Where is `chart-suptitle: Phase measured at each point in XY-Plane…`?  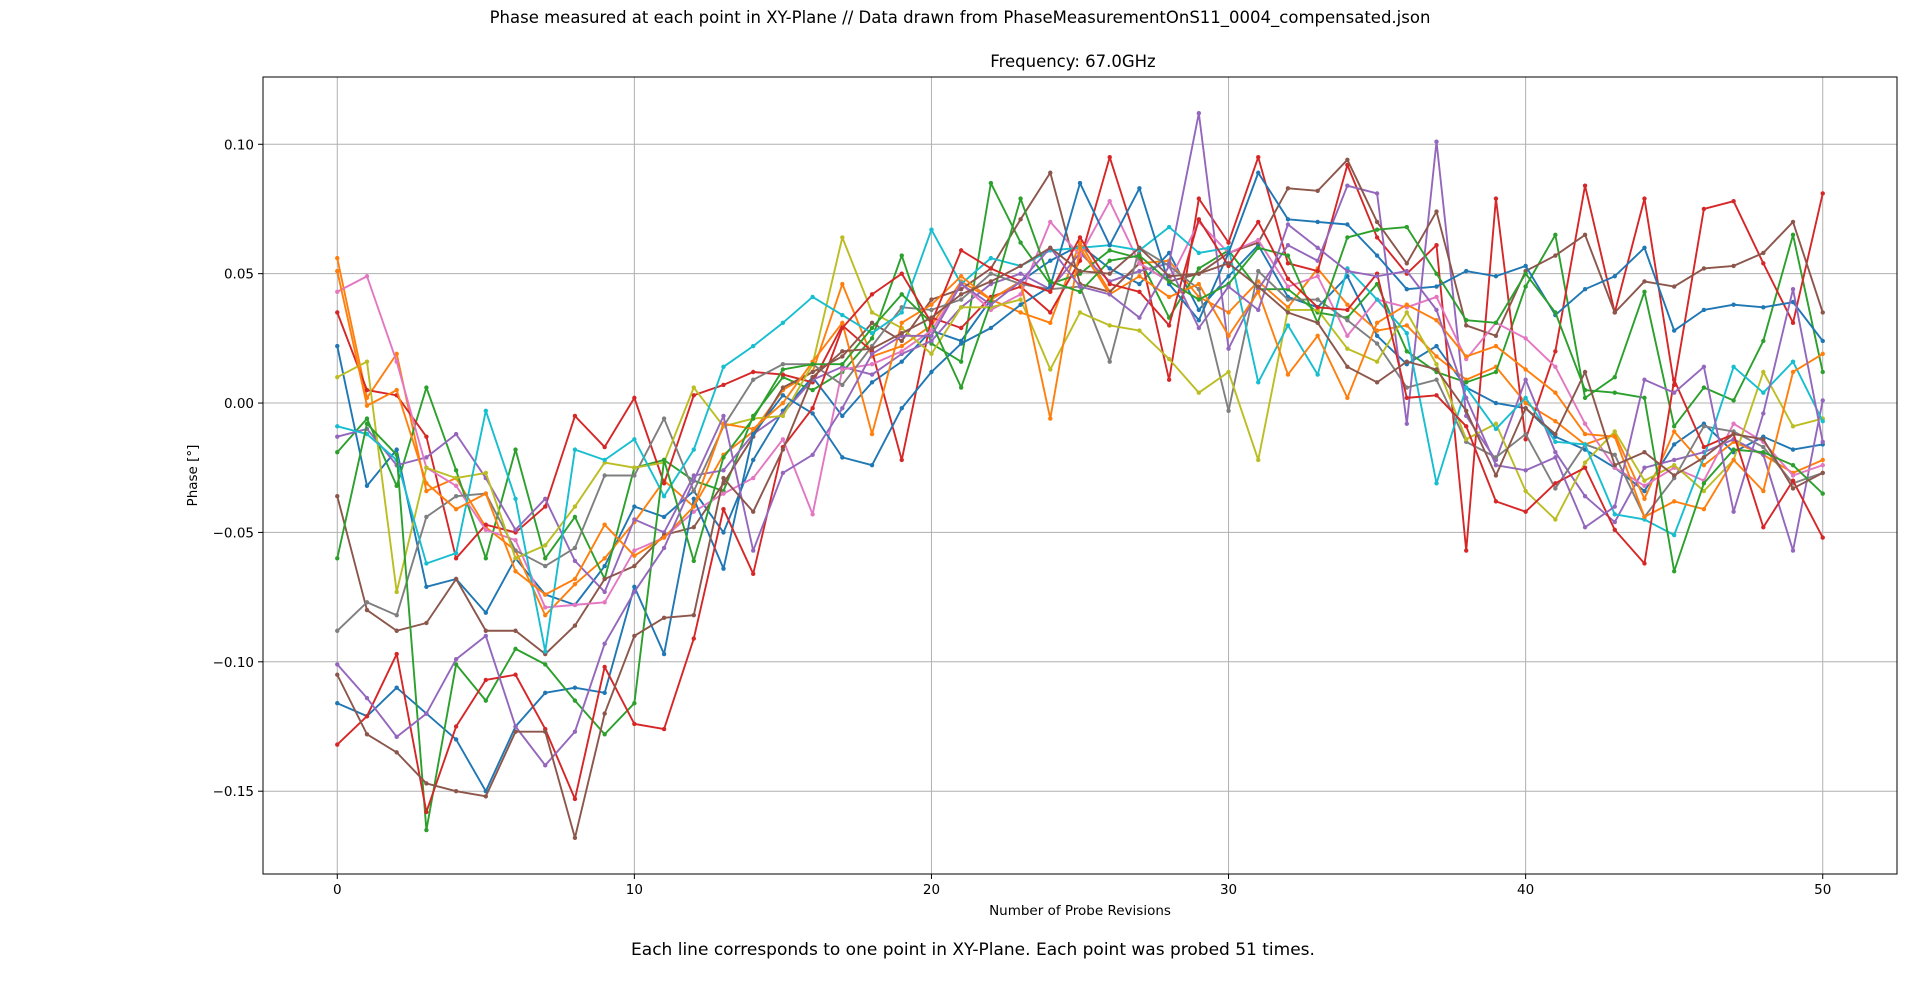
chart-suptitle: Phase measured at each point in XY-Plane… is located at coordinates (960, 17).